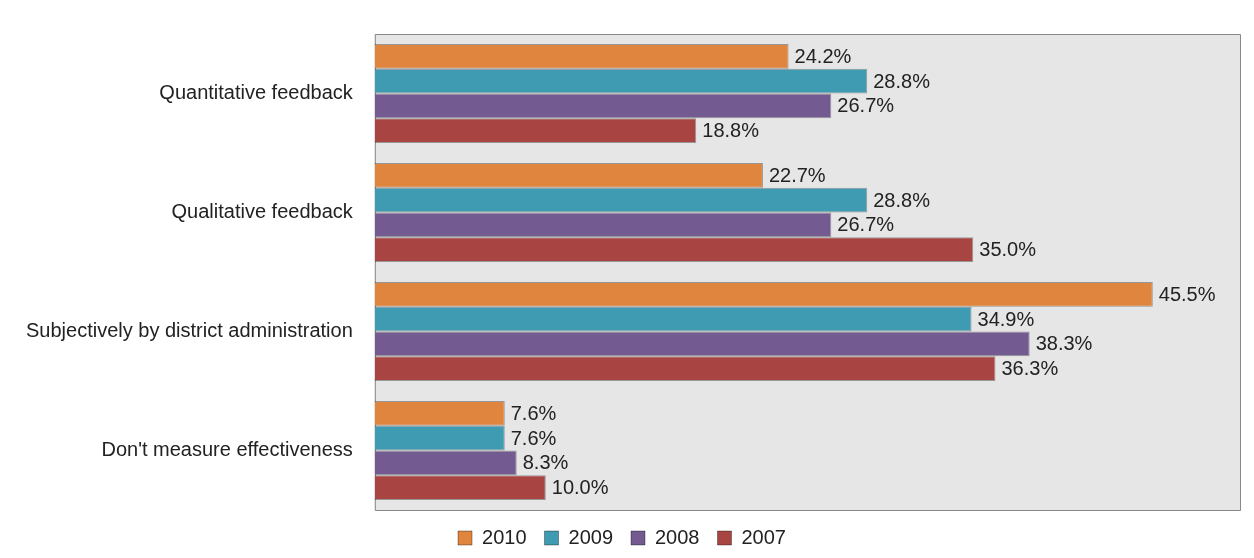 This screenshot has width=1254, height=558. Describe the element at coordinates (823, 55) in the screenshot. I see `data-label: 24.2%` at that location.